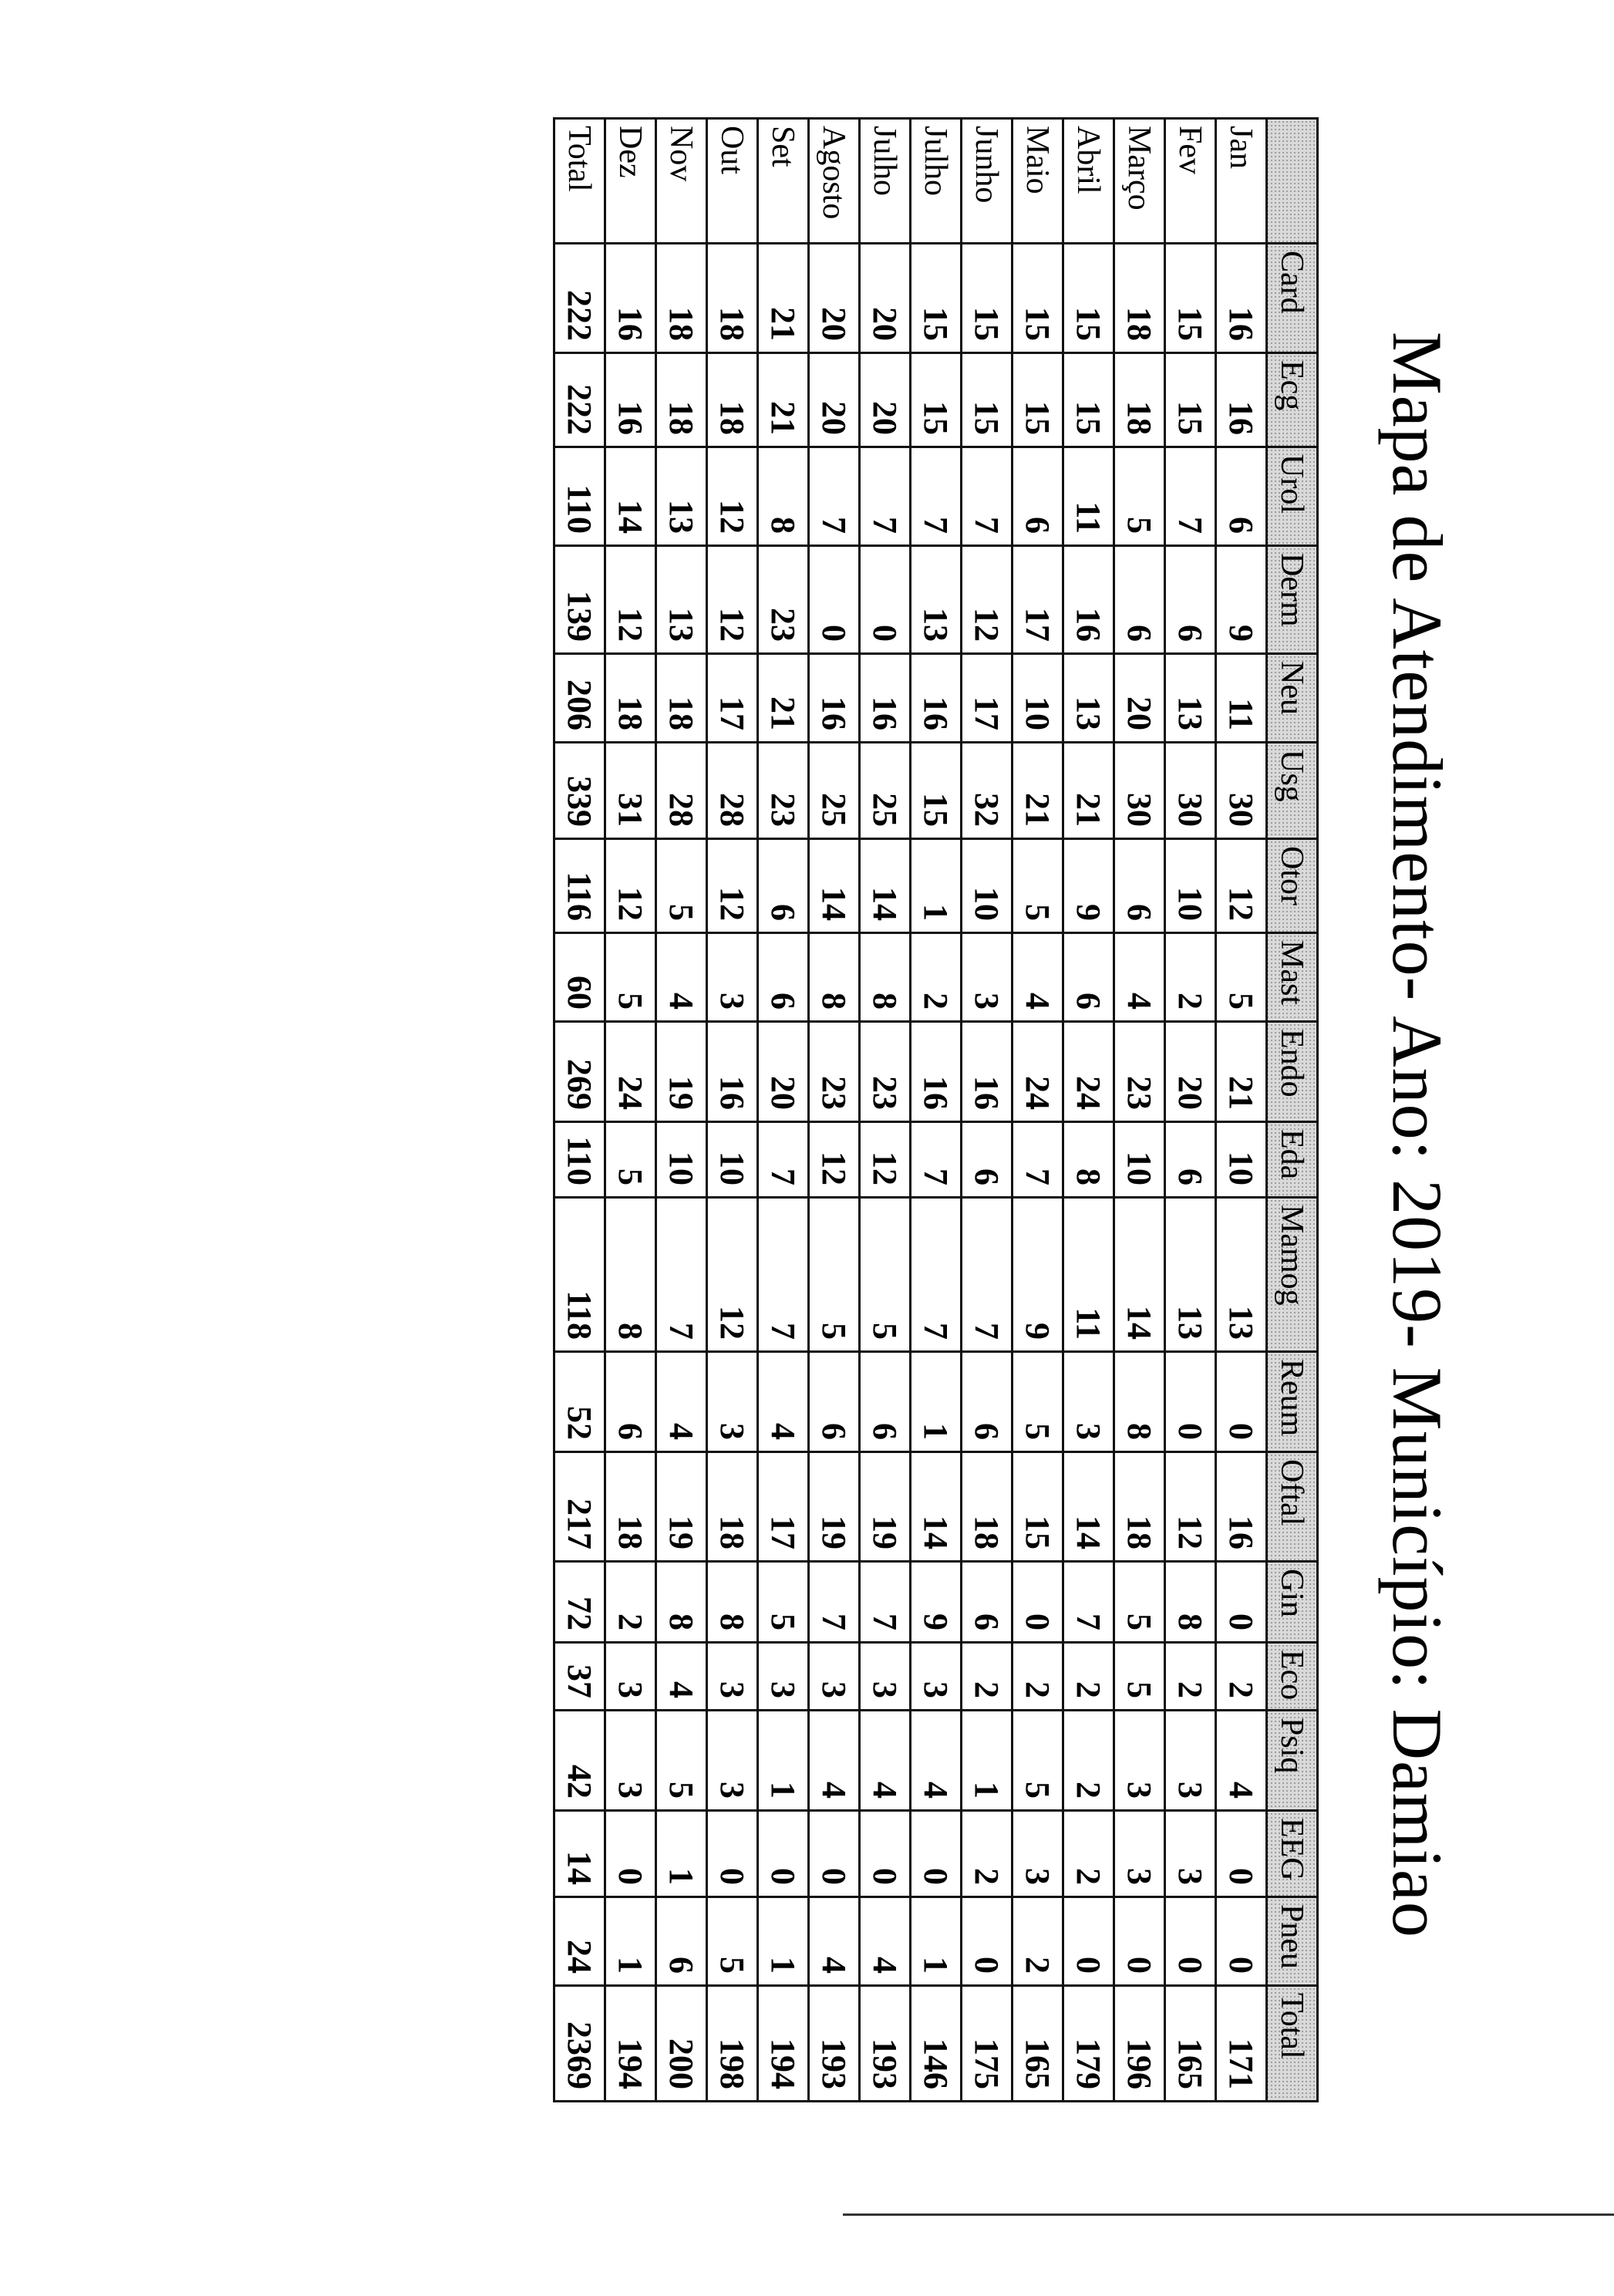 The height and width of the screenshot is (2296, 1614). What do you see at coordinates (987, 791) in the screenshot?
I see `table-cell: 32` at bounding box center [987, 791].